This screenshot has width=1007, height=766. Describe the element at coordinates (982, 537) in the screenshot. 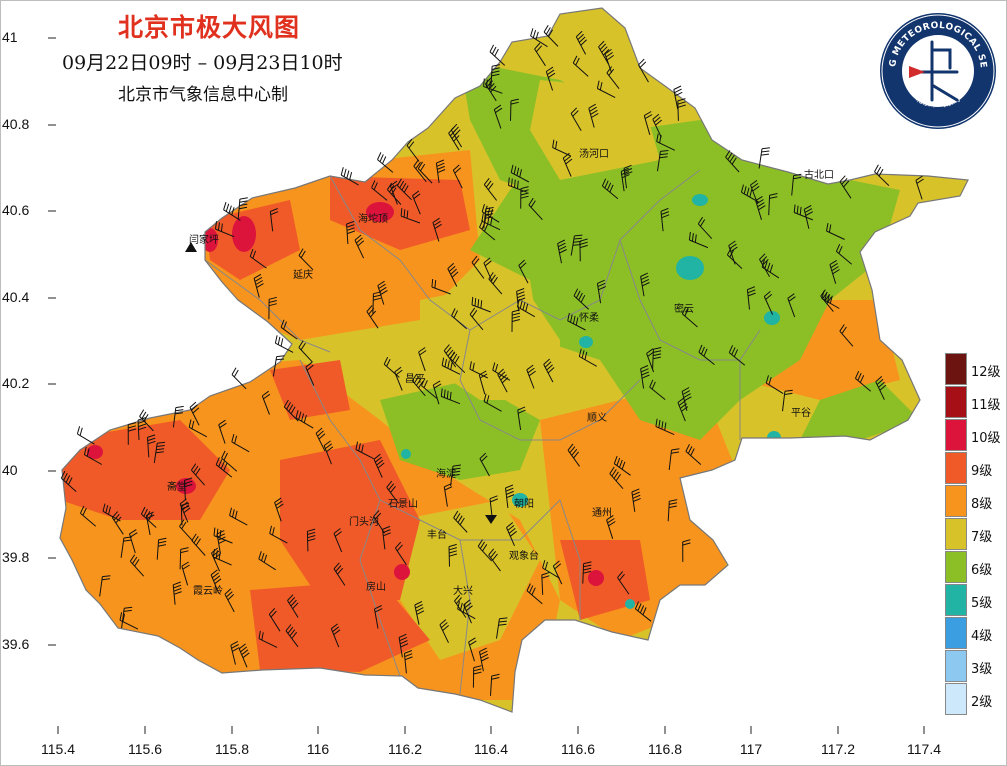

I see `legend-label: 7级` at that location.